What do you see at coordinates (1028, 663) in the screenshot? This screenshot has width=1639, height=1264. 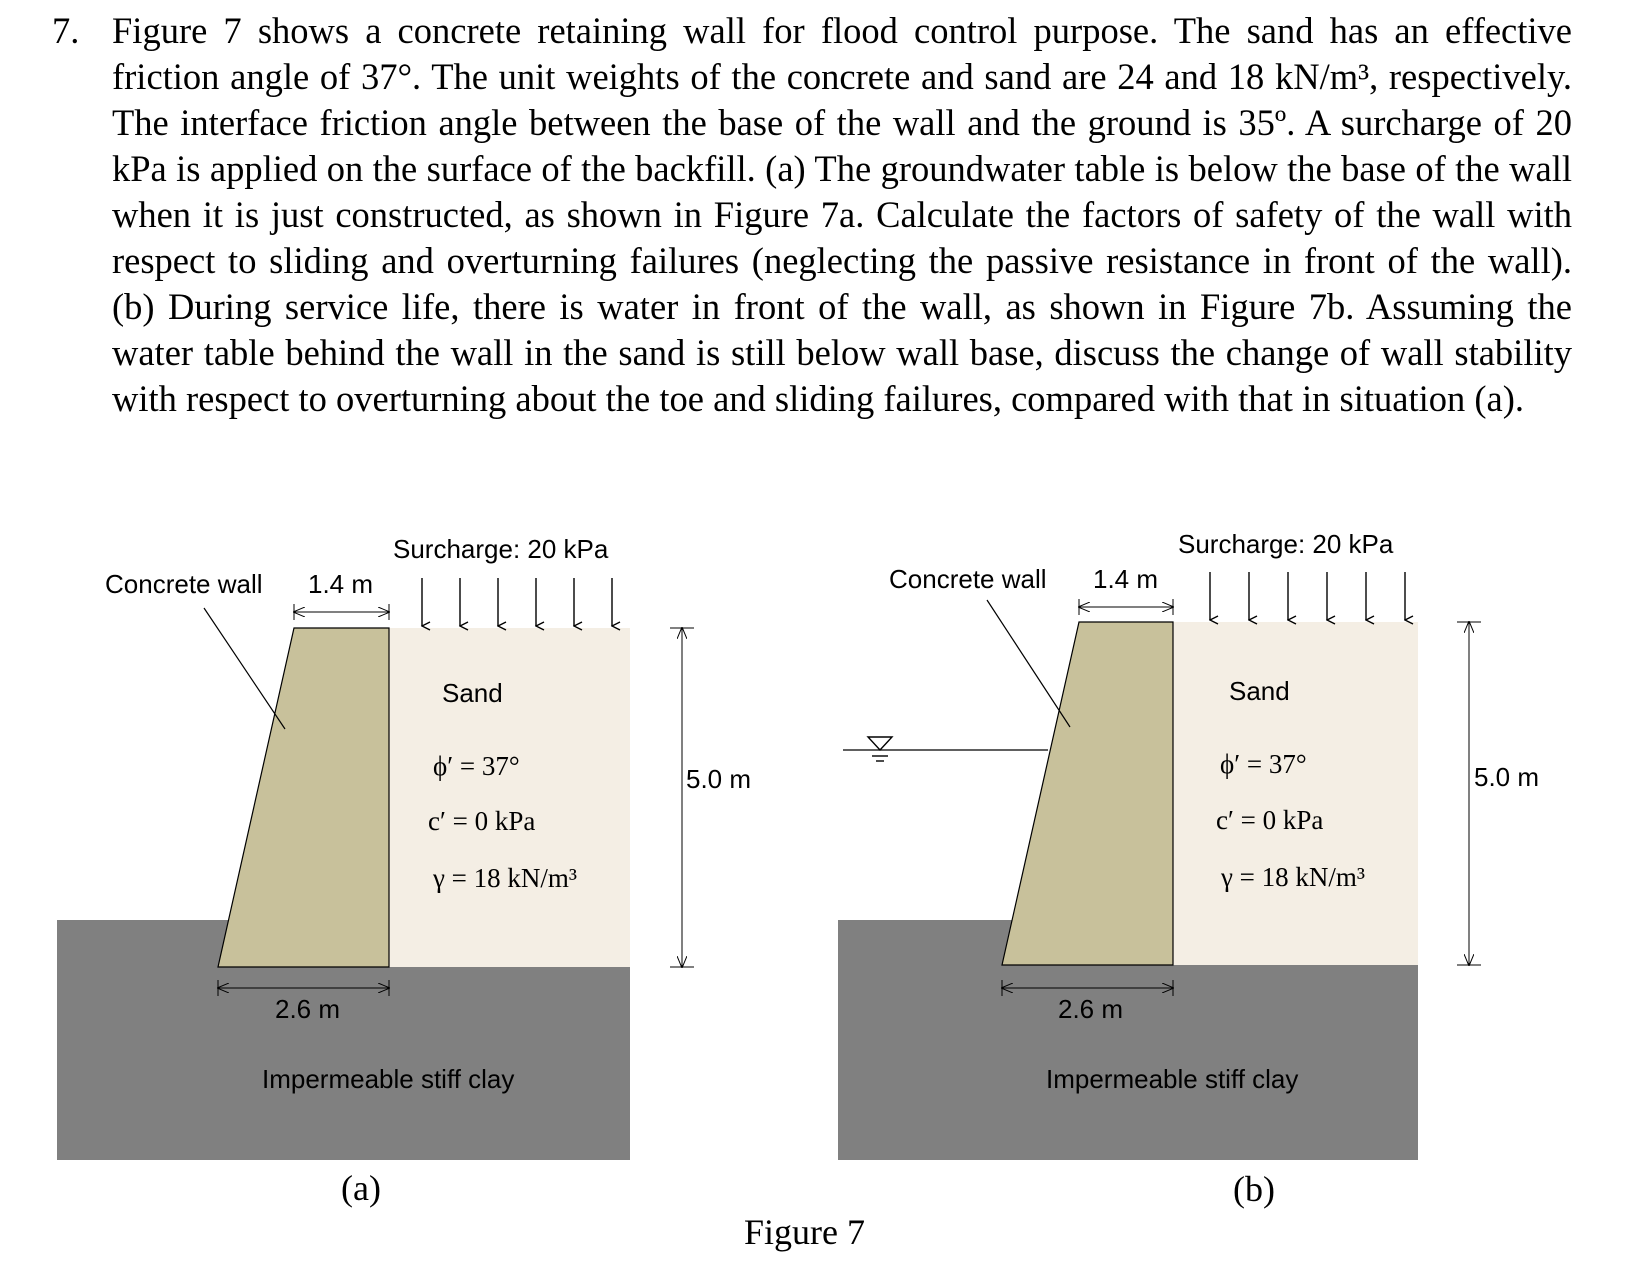 I see `wall-pointer-b` at bounding box center [1028, 663].